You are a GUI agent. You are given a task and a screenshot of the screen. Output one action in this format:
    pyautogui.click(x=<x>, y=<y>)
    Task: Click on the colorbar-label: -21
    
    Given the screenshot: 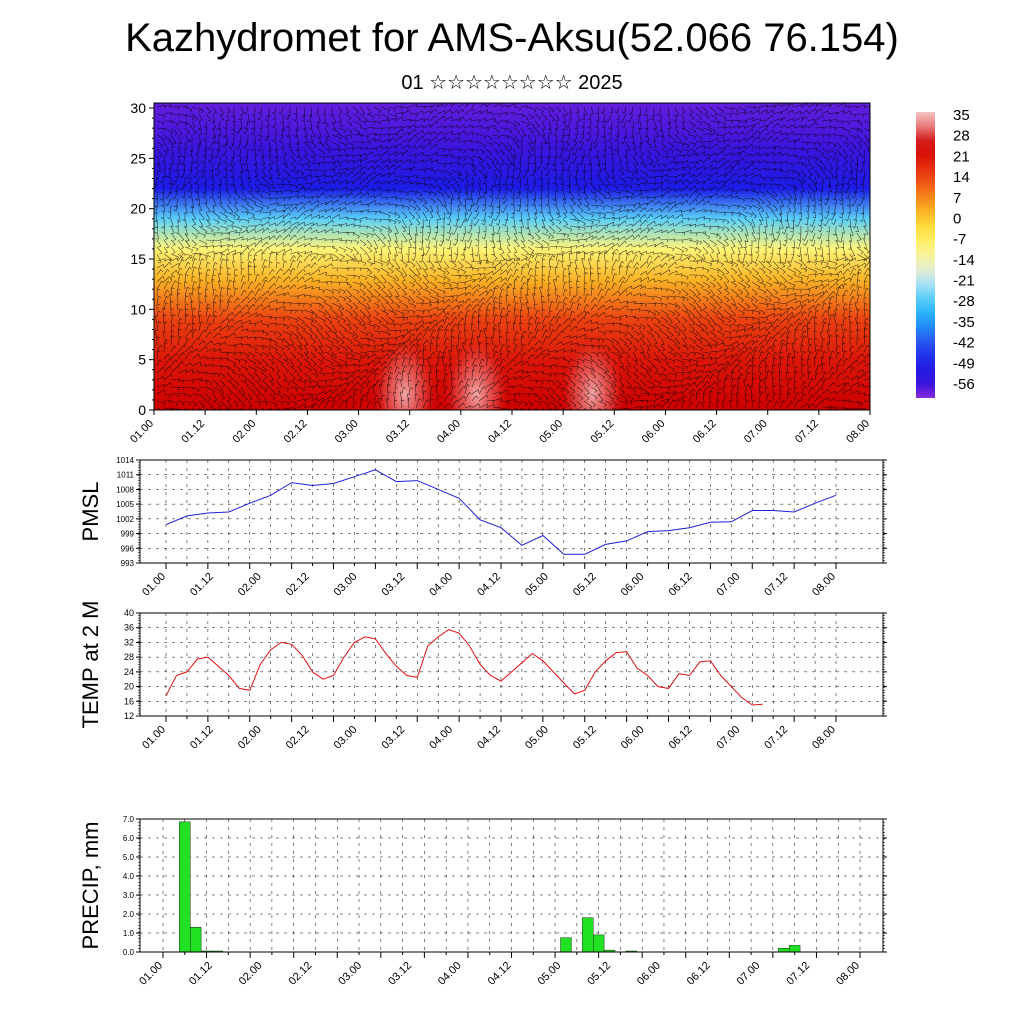 What is the action you would take?
    pyautogui.click(x=964, y=281)
    